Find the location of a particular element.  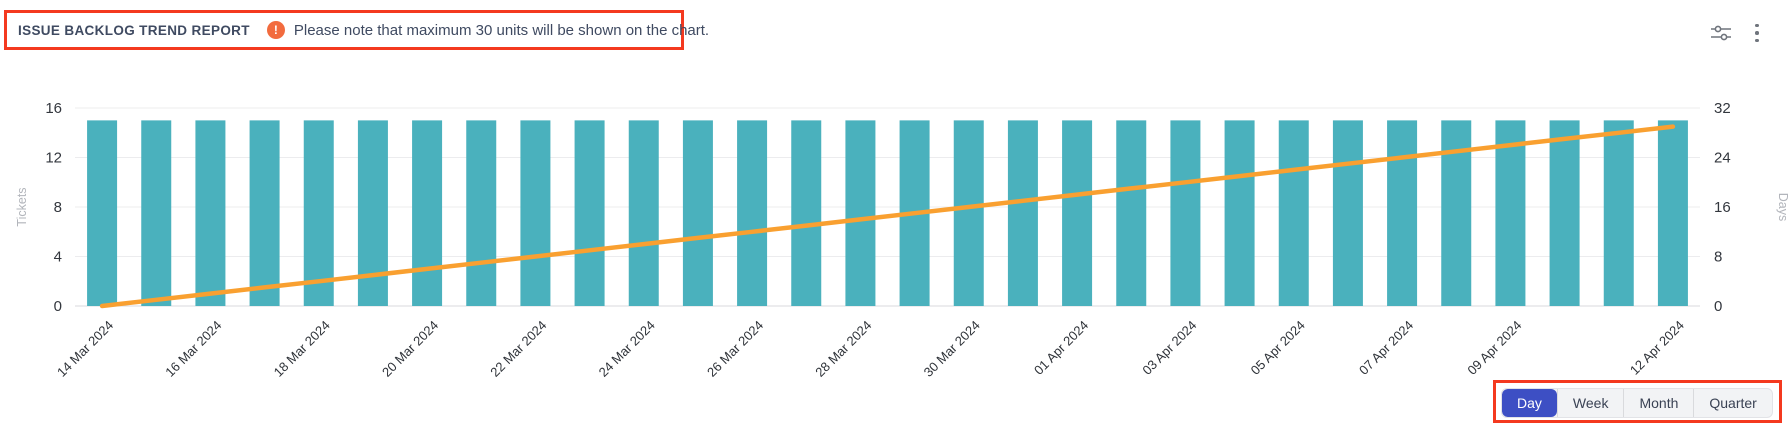

left-axis-title: Tickets is located at coordinates (22, 206).